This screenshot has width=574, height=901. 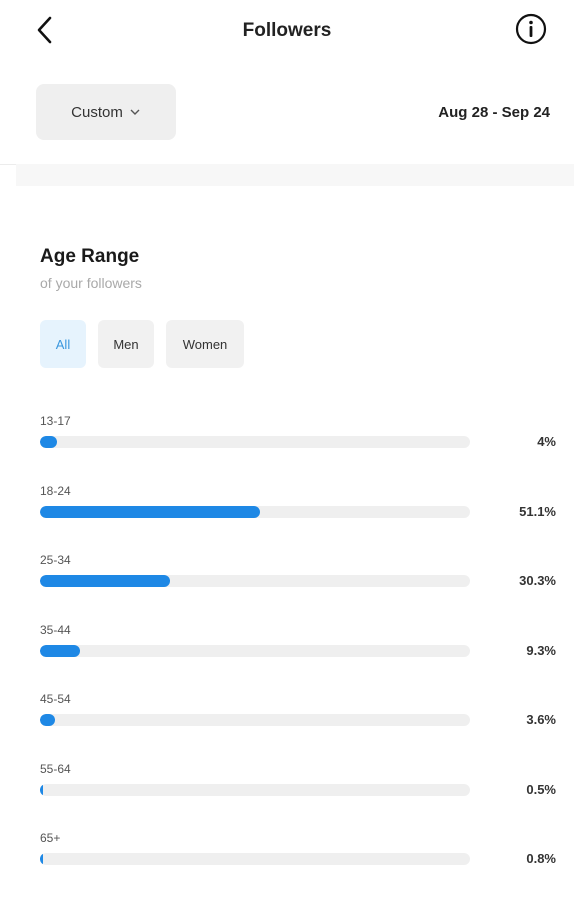 What do you see at coordinates (55, 699) in the screenshot?
I see `age-row-label: 45-54` at bounding box center [55, 699].